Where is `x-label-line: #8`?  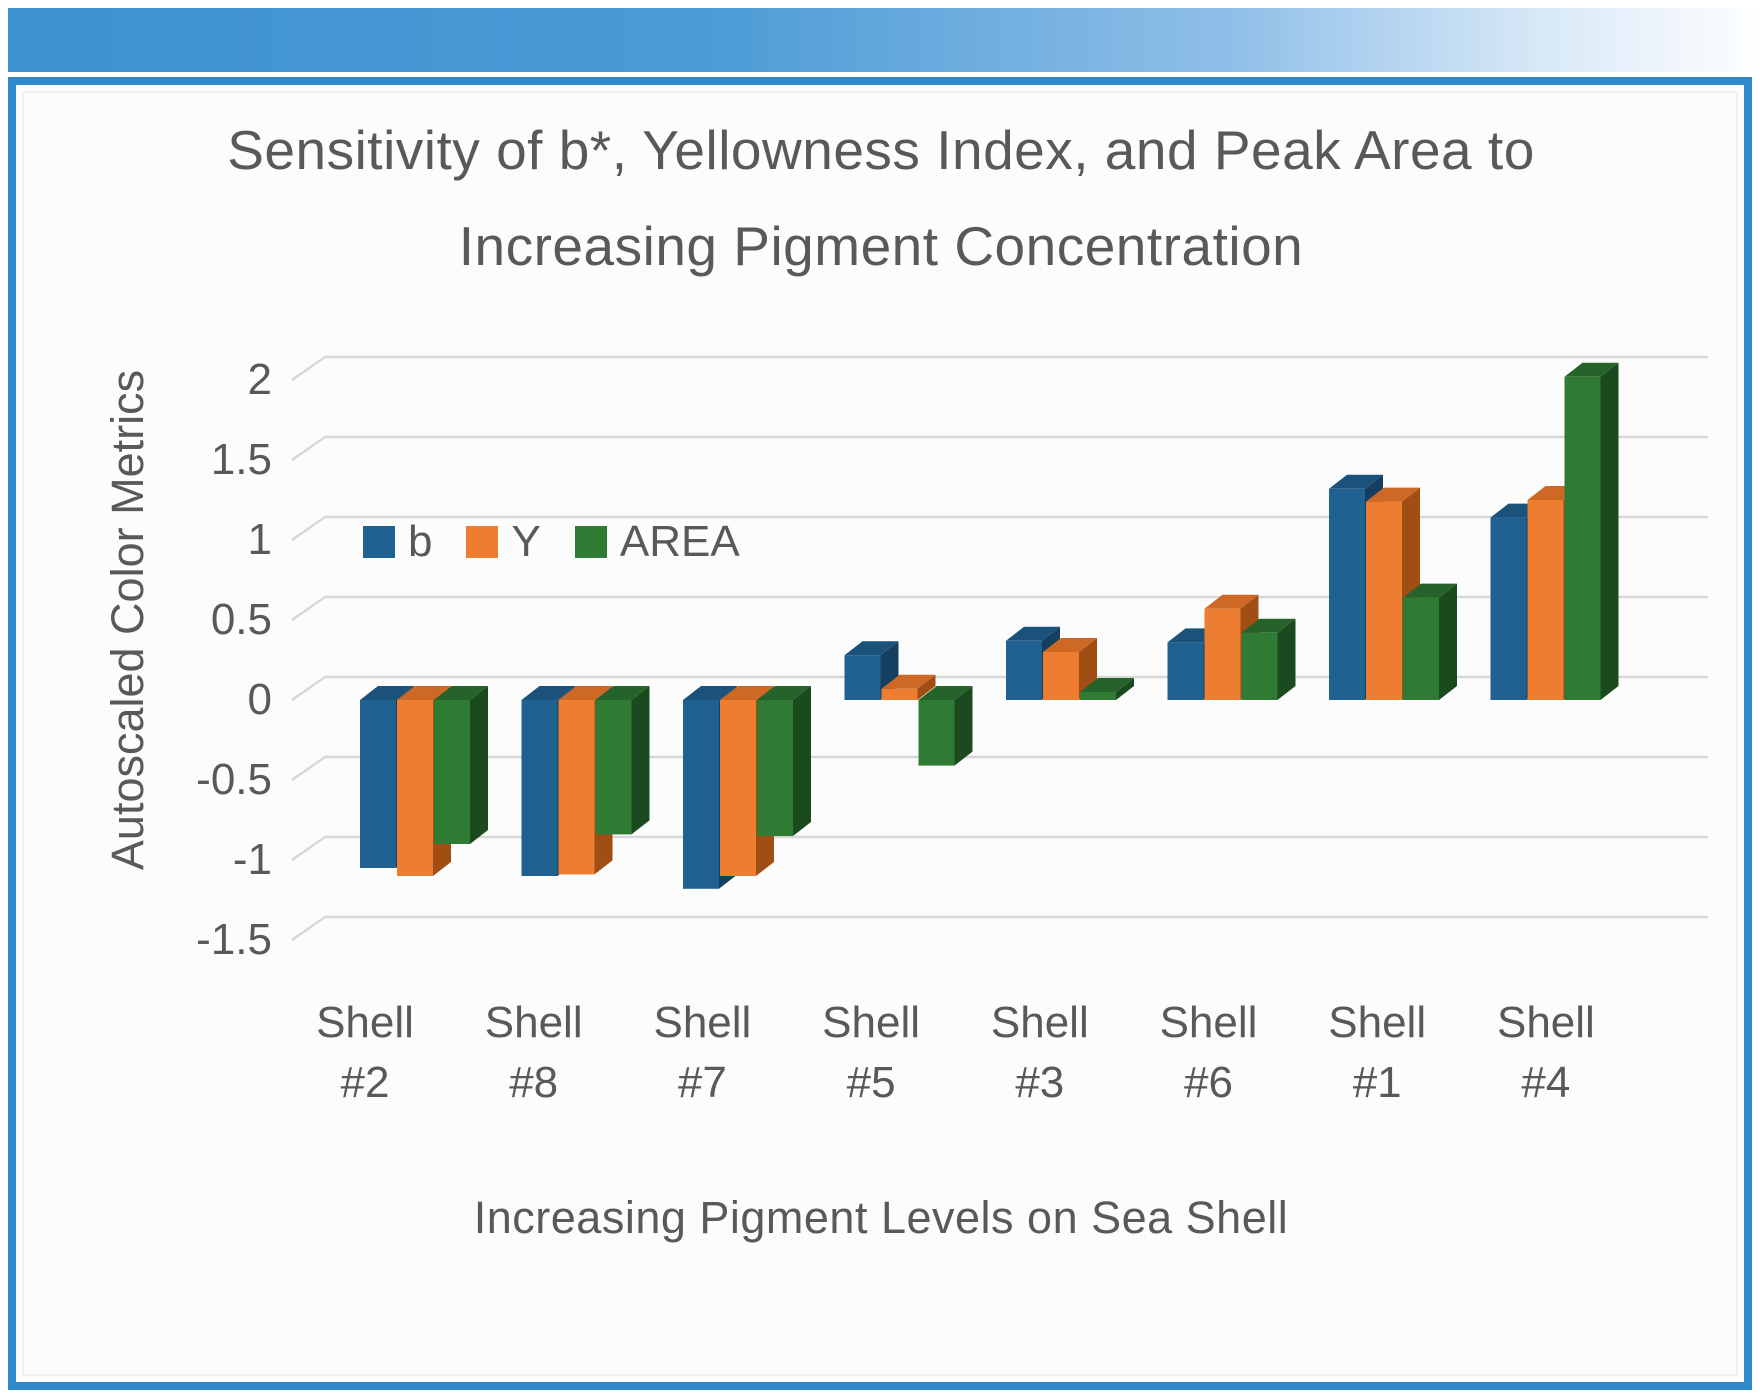
x-label-line: #8 is located at coordinates (534, 1082).